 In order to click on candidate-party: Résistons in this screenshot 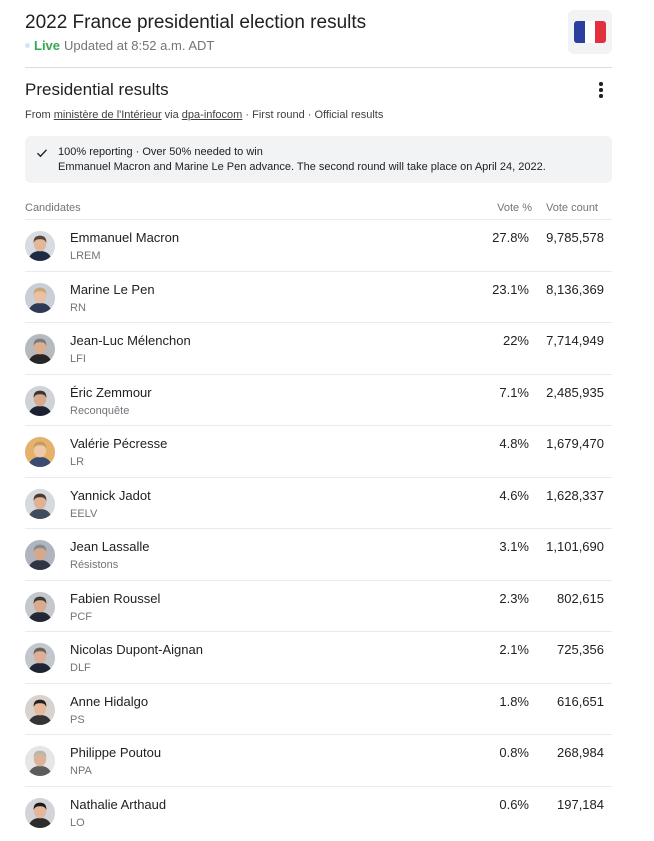, I will do `click(94, 565)`.